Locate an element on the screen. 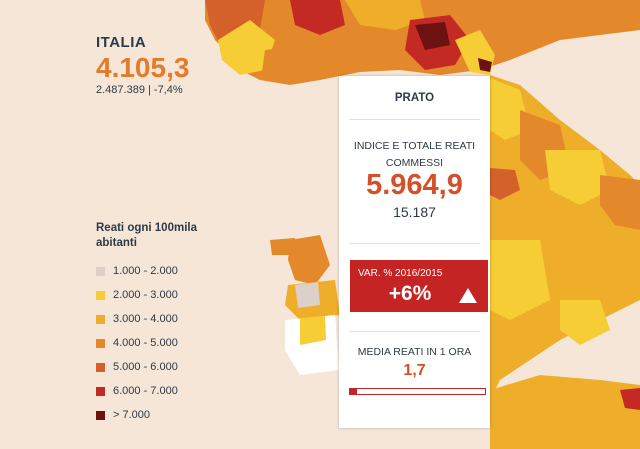 The image size is (640, 449). variation-value: +6% is located at coordinates (410, 293).